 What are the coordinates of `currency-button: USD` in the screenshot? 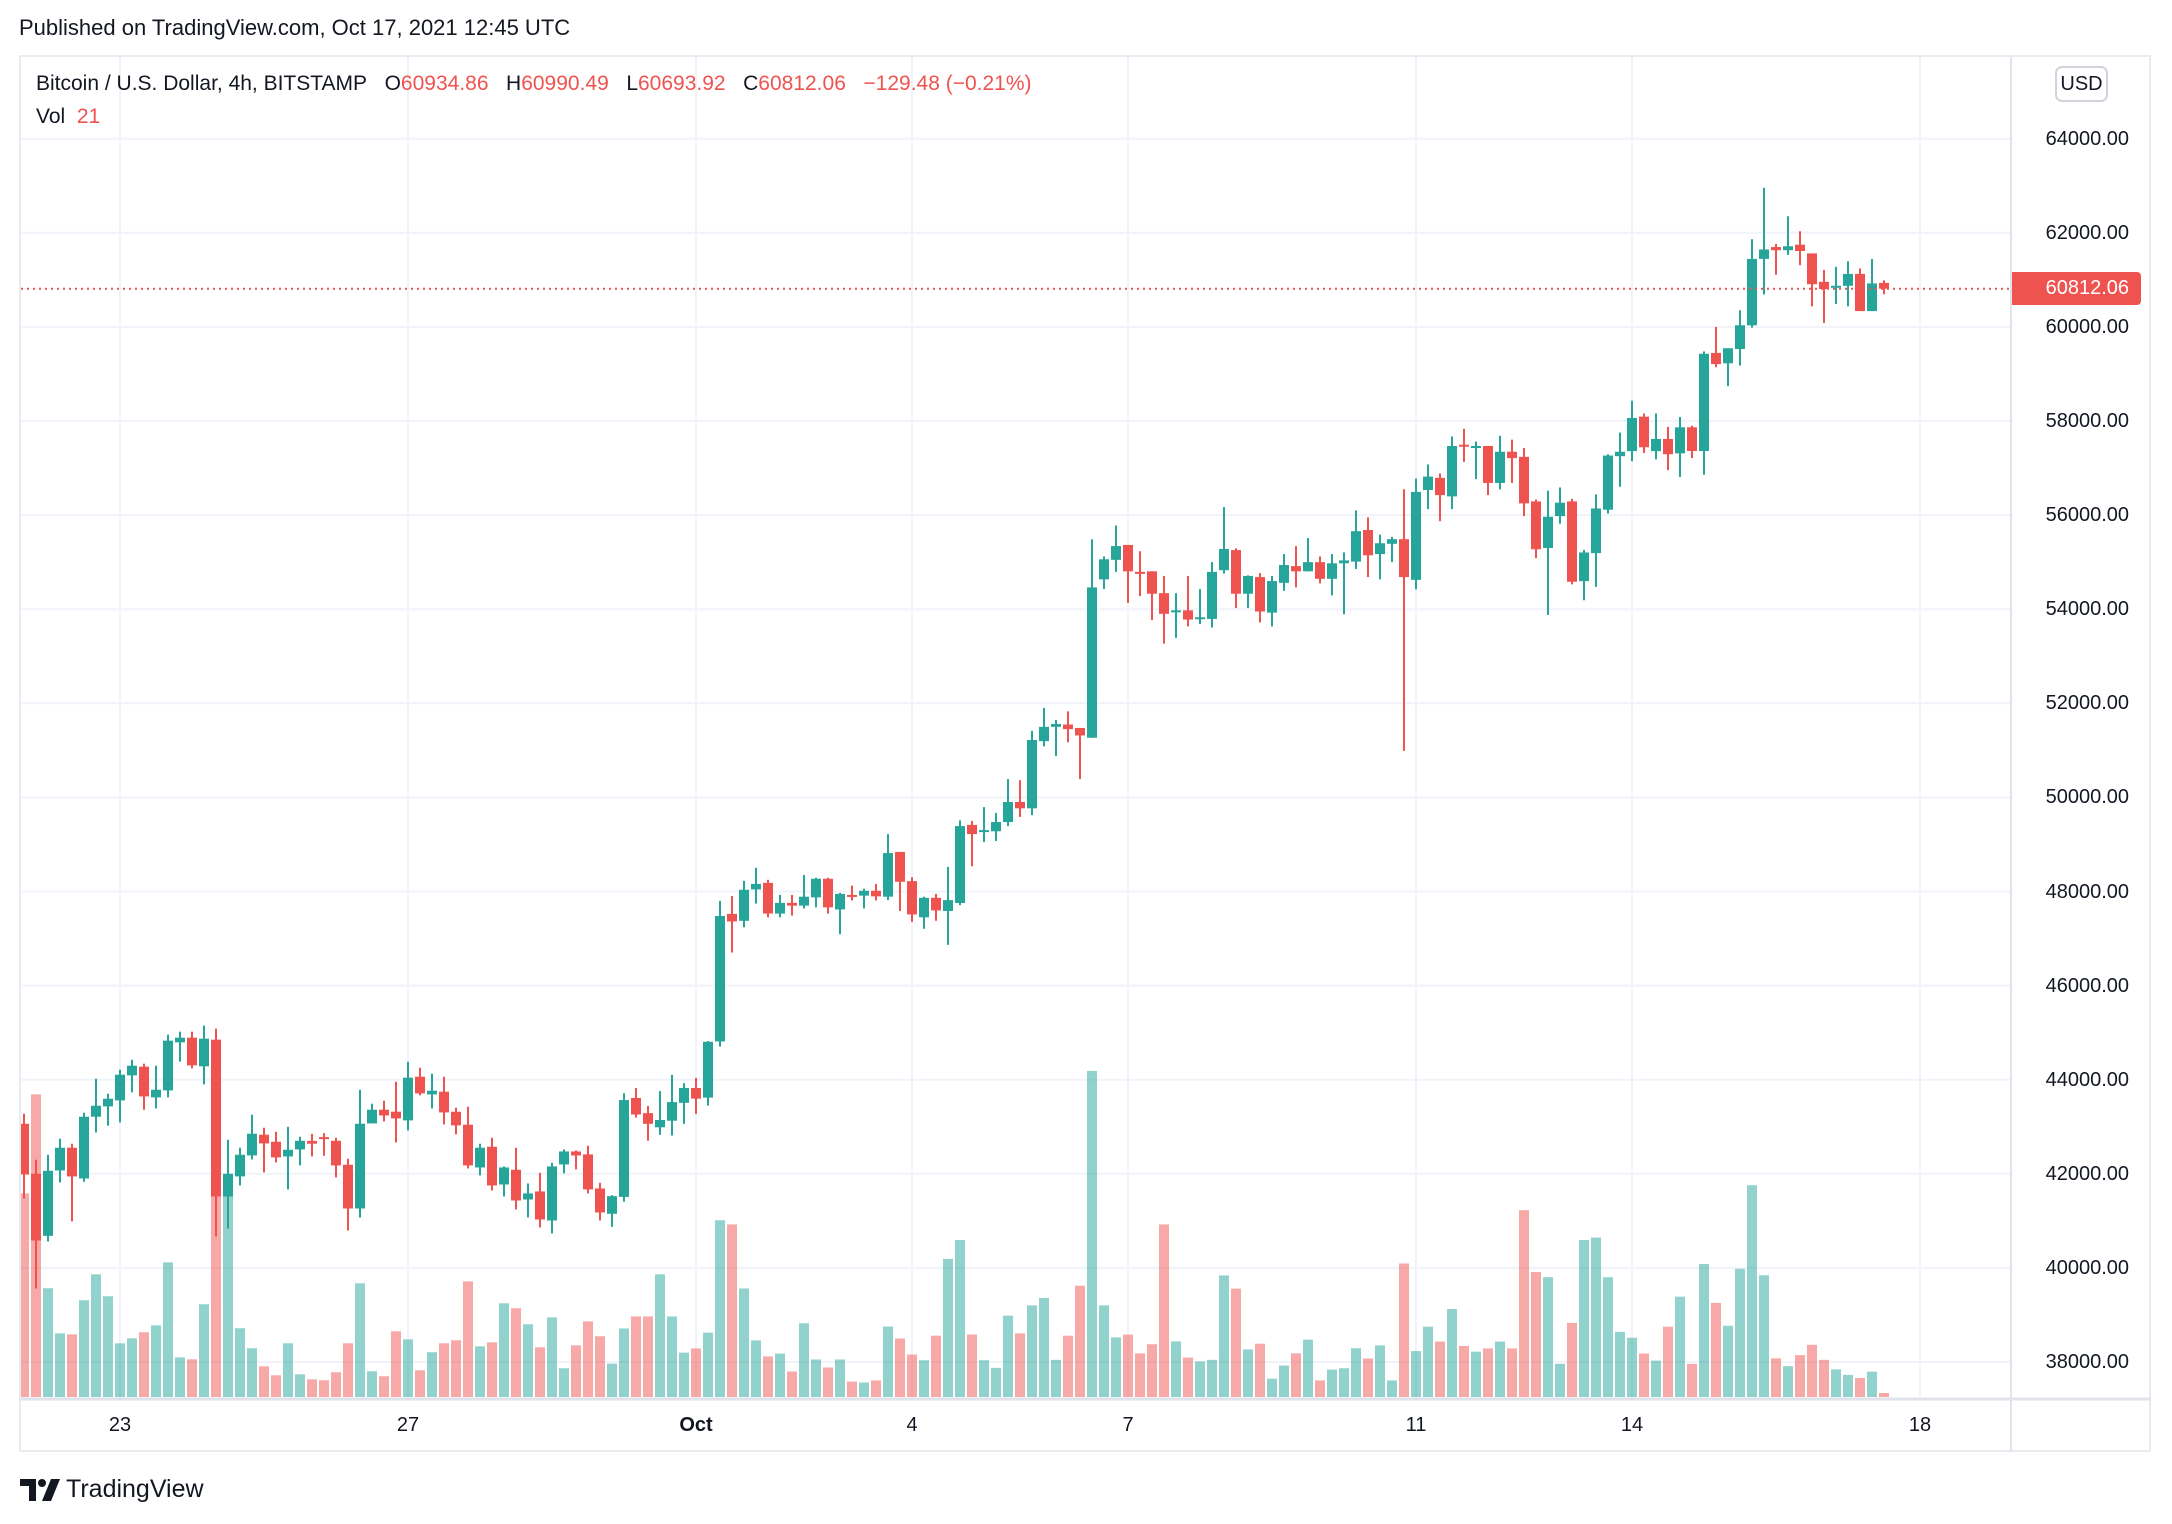 It's located at (2081, 84).